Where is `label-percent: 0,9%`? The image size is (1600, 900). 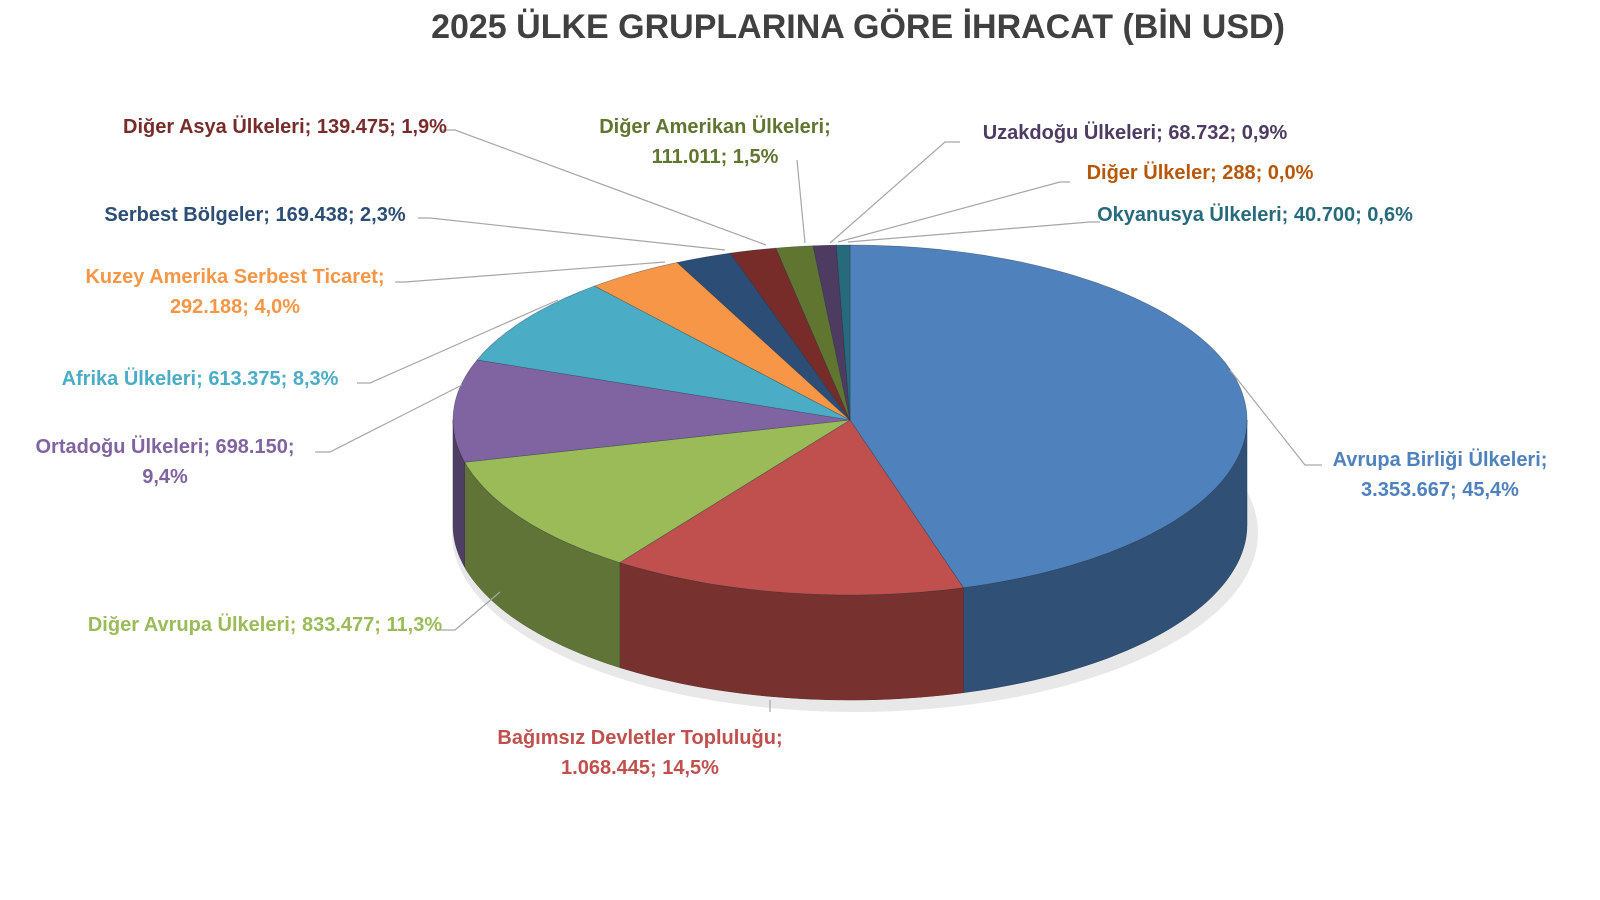
label-percent: 0,9% is located at coordinates (1264, 133).